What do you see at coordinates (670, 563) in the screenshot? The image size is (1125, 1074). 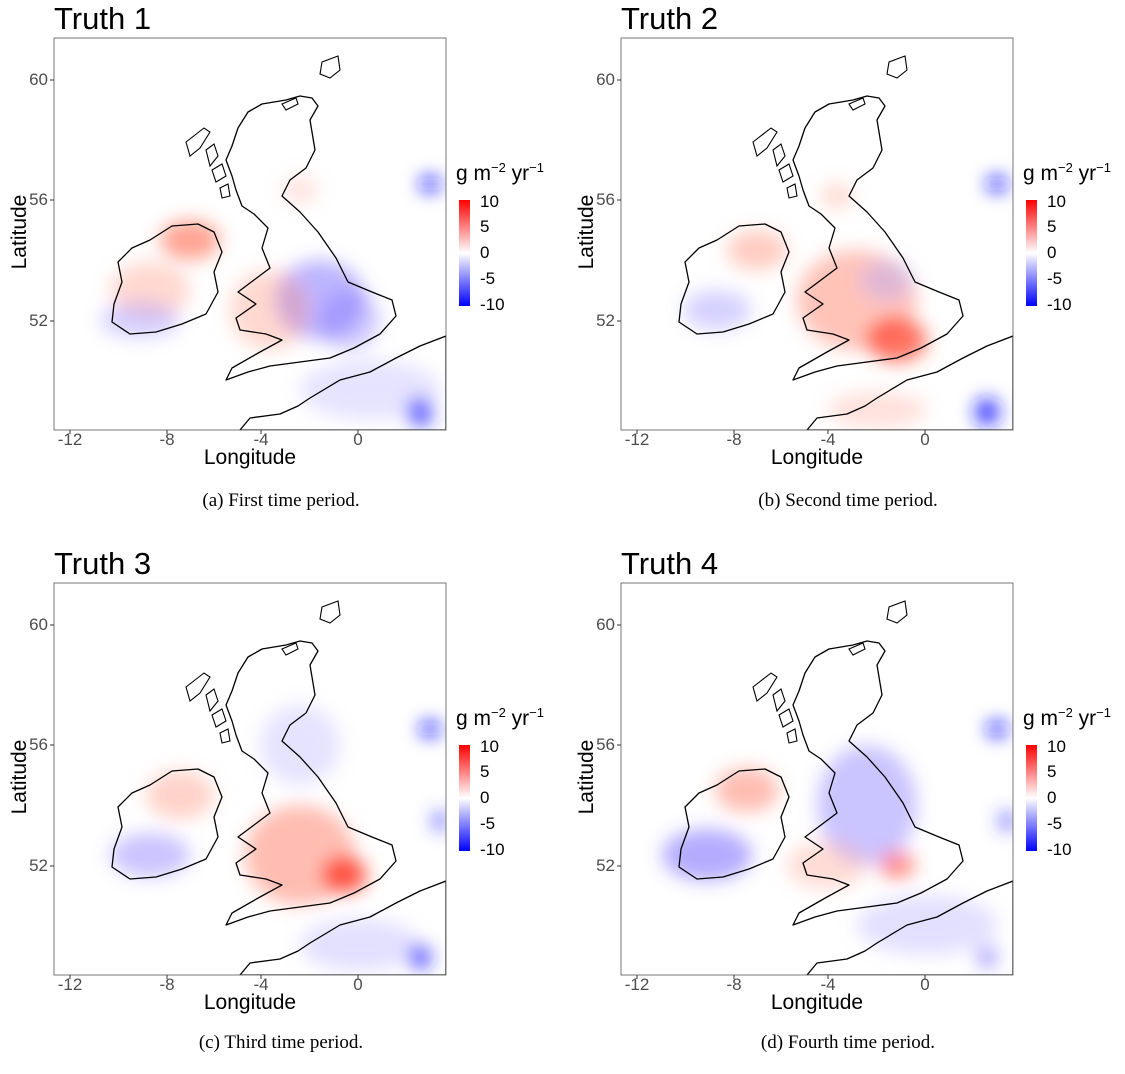 I see `panel-title: Truth 4` at bounding box center [670, 563].